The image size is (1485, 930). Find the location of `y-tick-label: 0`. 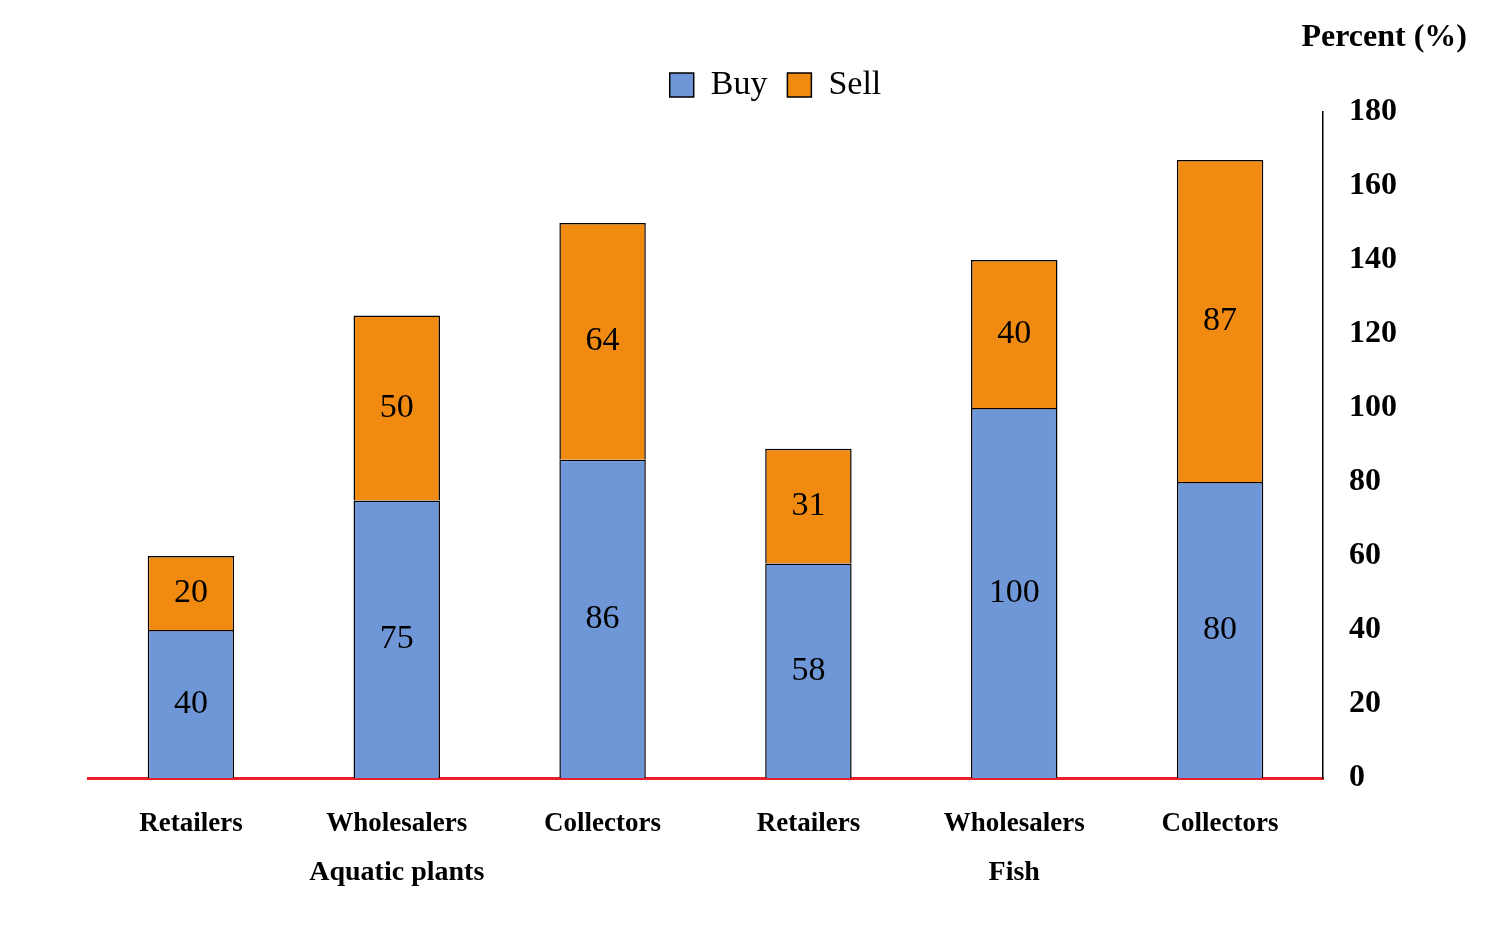

y-tick-label: 0 is located at coordinates (1357, 775).